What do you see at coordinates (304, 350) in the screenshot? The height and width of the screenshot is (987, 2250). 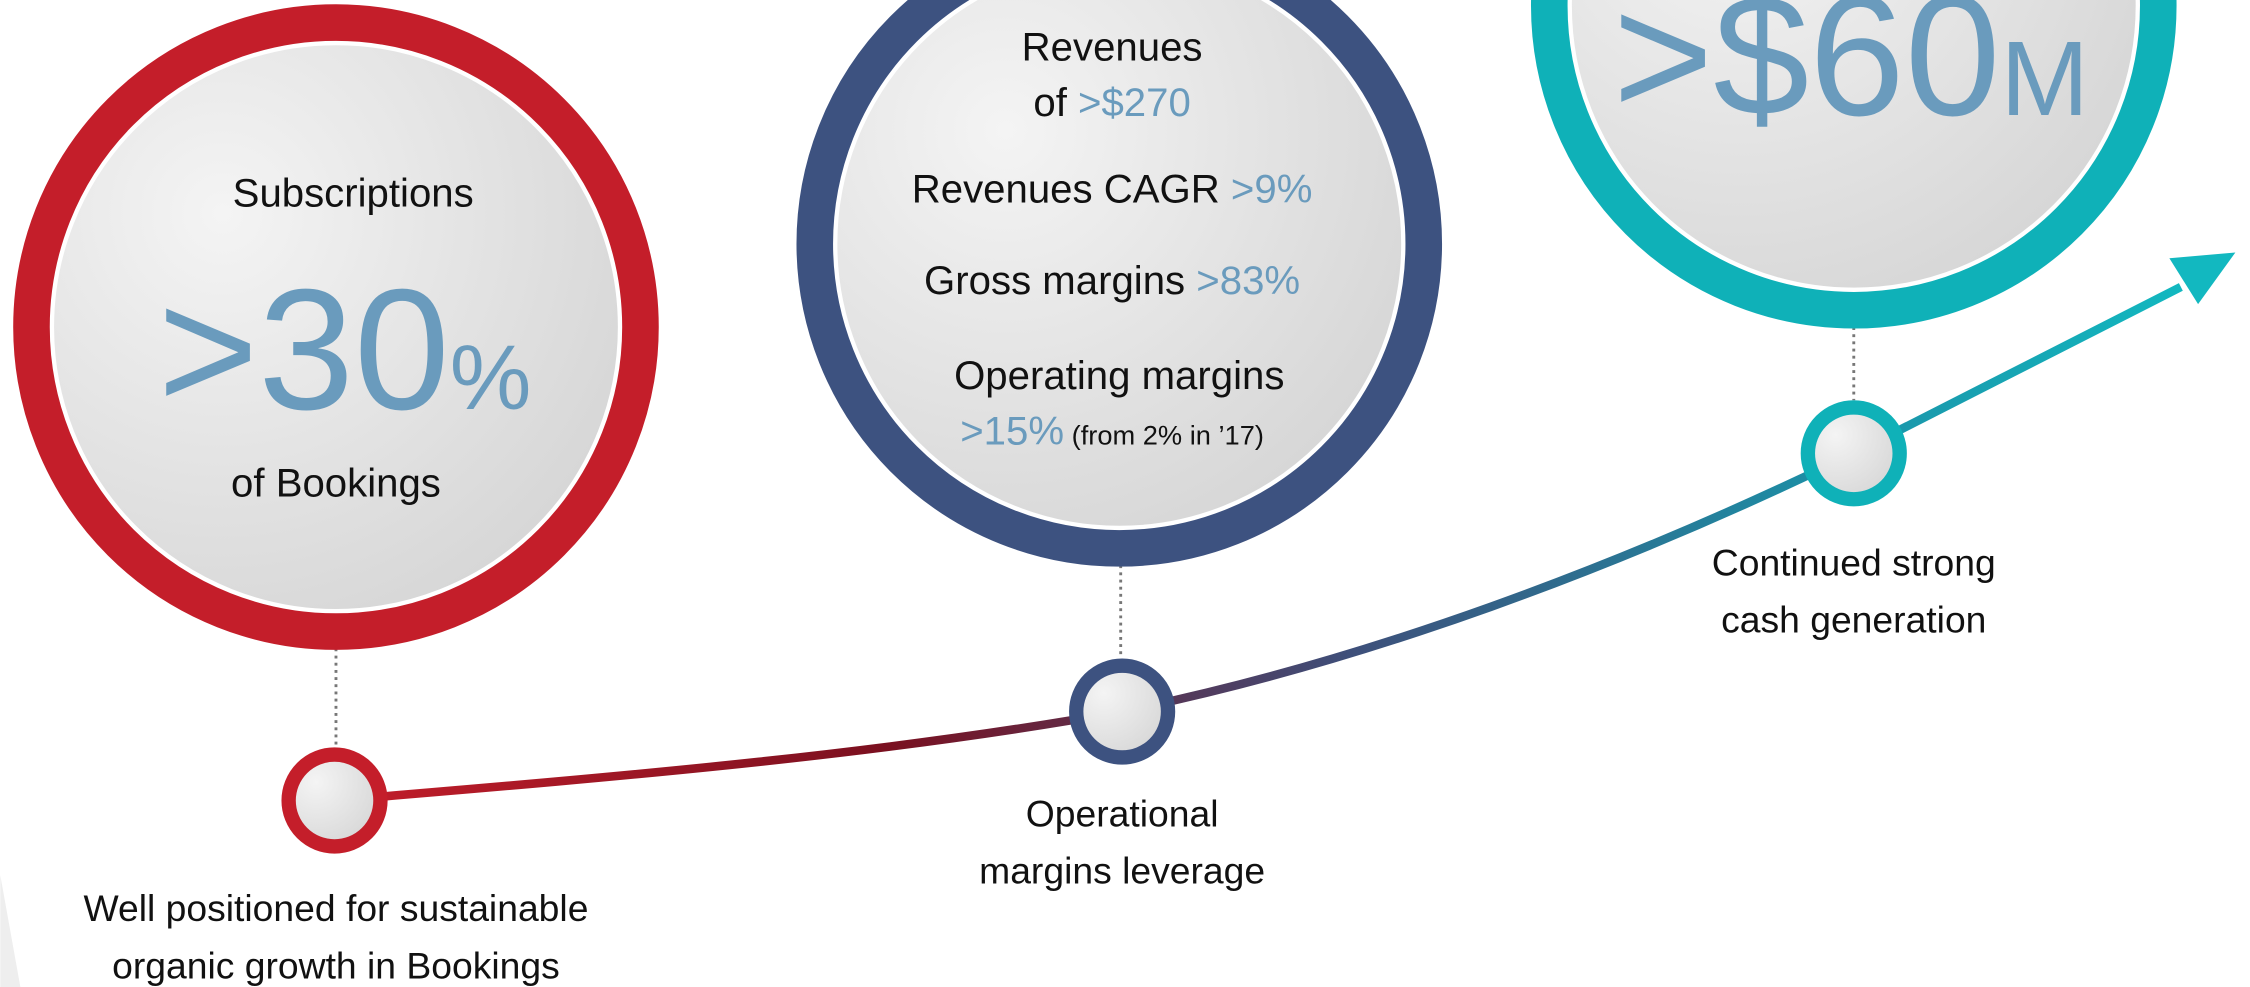 I see `big-value: >30` at bounding box center [304, 350].